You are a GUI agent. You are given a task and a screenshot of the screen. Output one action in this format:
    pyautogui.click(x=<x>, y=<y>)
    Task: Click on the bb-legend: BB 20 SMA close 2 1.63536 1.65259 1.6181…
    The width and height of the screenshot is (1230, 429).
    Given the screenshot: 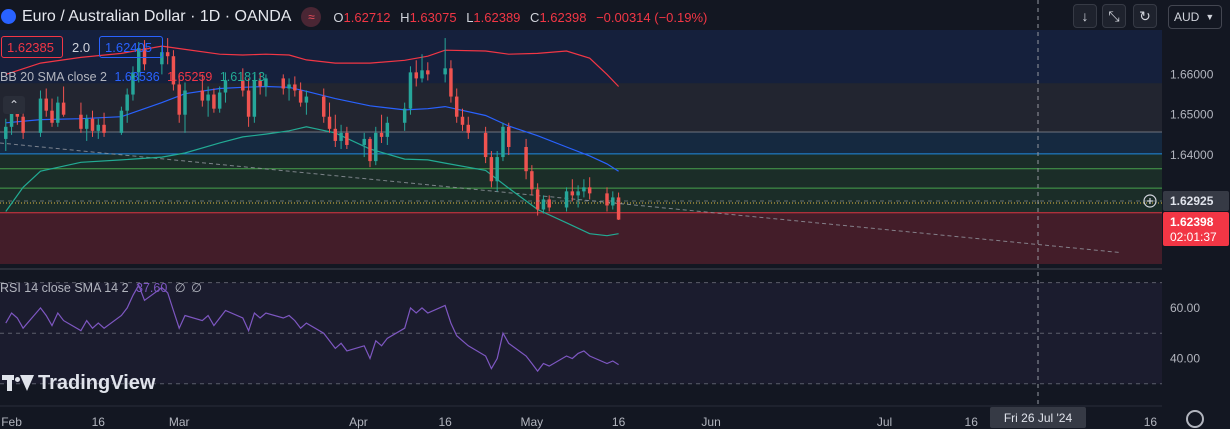 What is the action you would take?
    pyautogui.click(x=132, y=77)
    